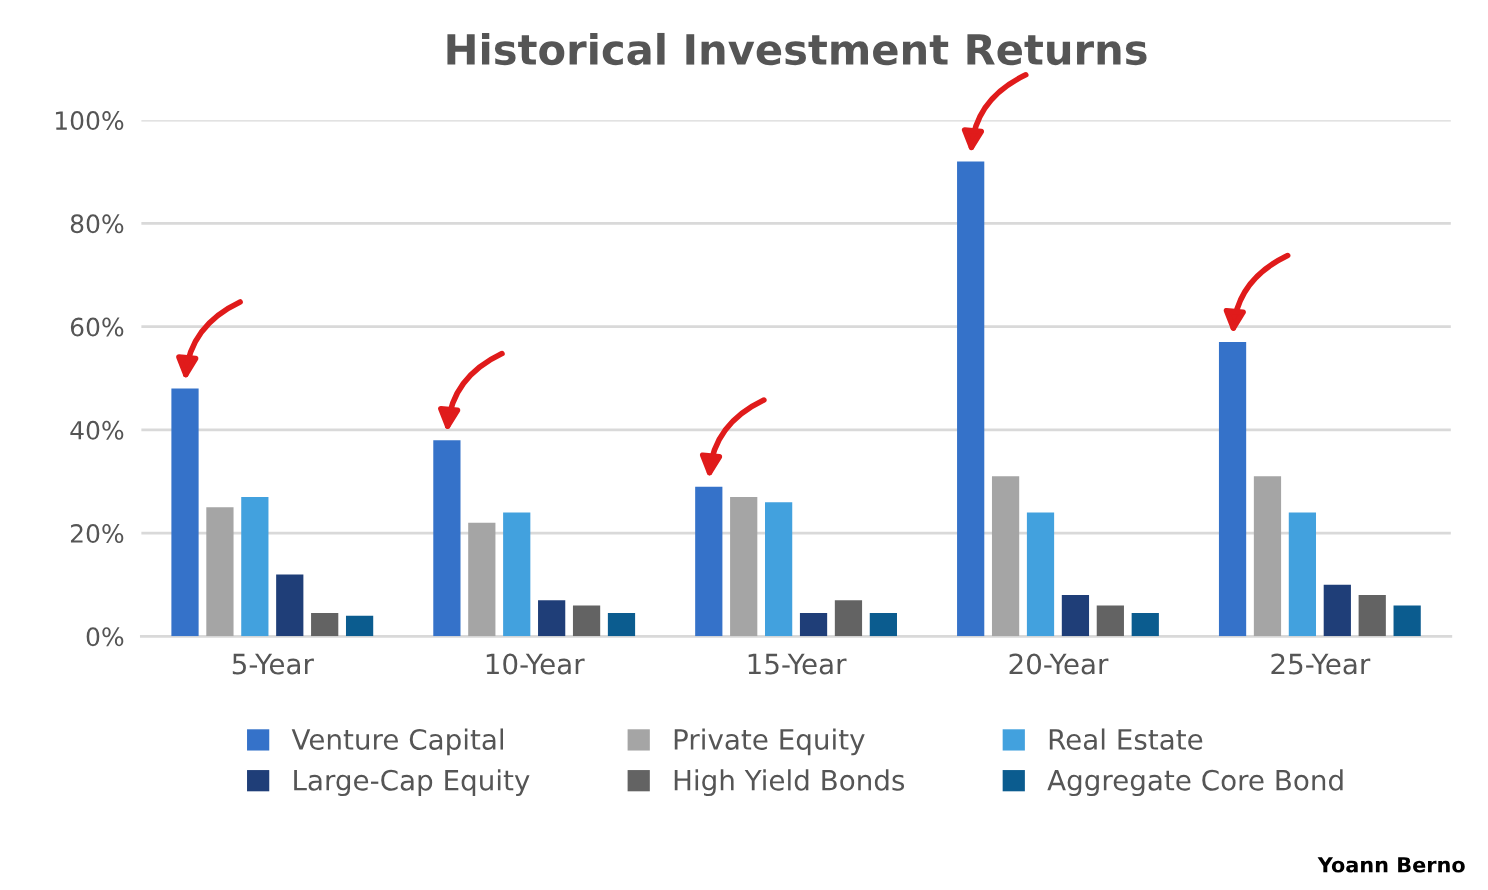 The image size is (1488, 890). I want to click on legend-label: Real Estate, so click(1126, 739).